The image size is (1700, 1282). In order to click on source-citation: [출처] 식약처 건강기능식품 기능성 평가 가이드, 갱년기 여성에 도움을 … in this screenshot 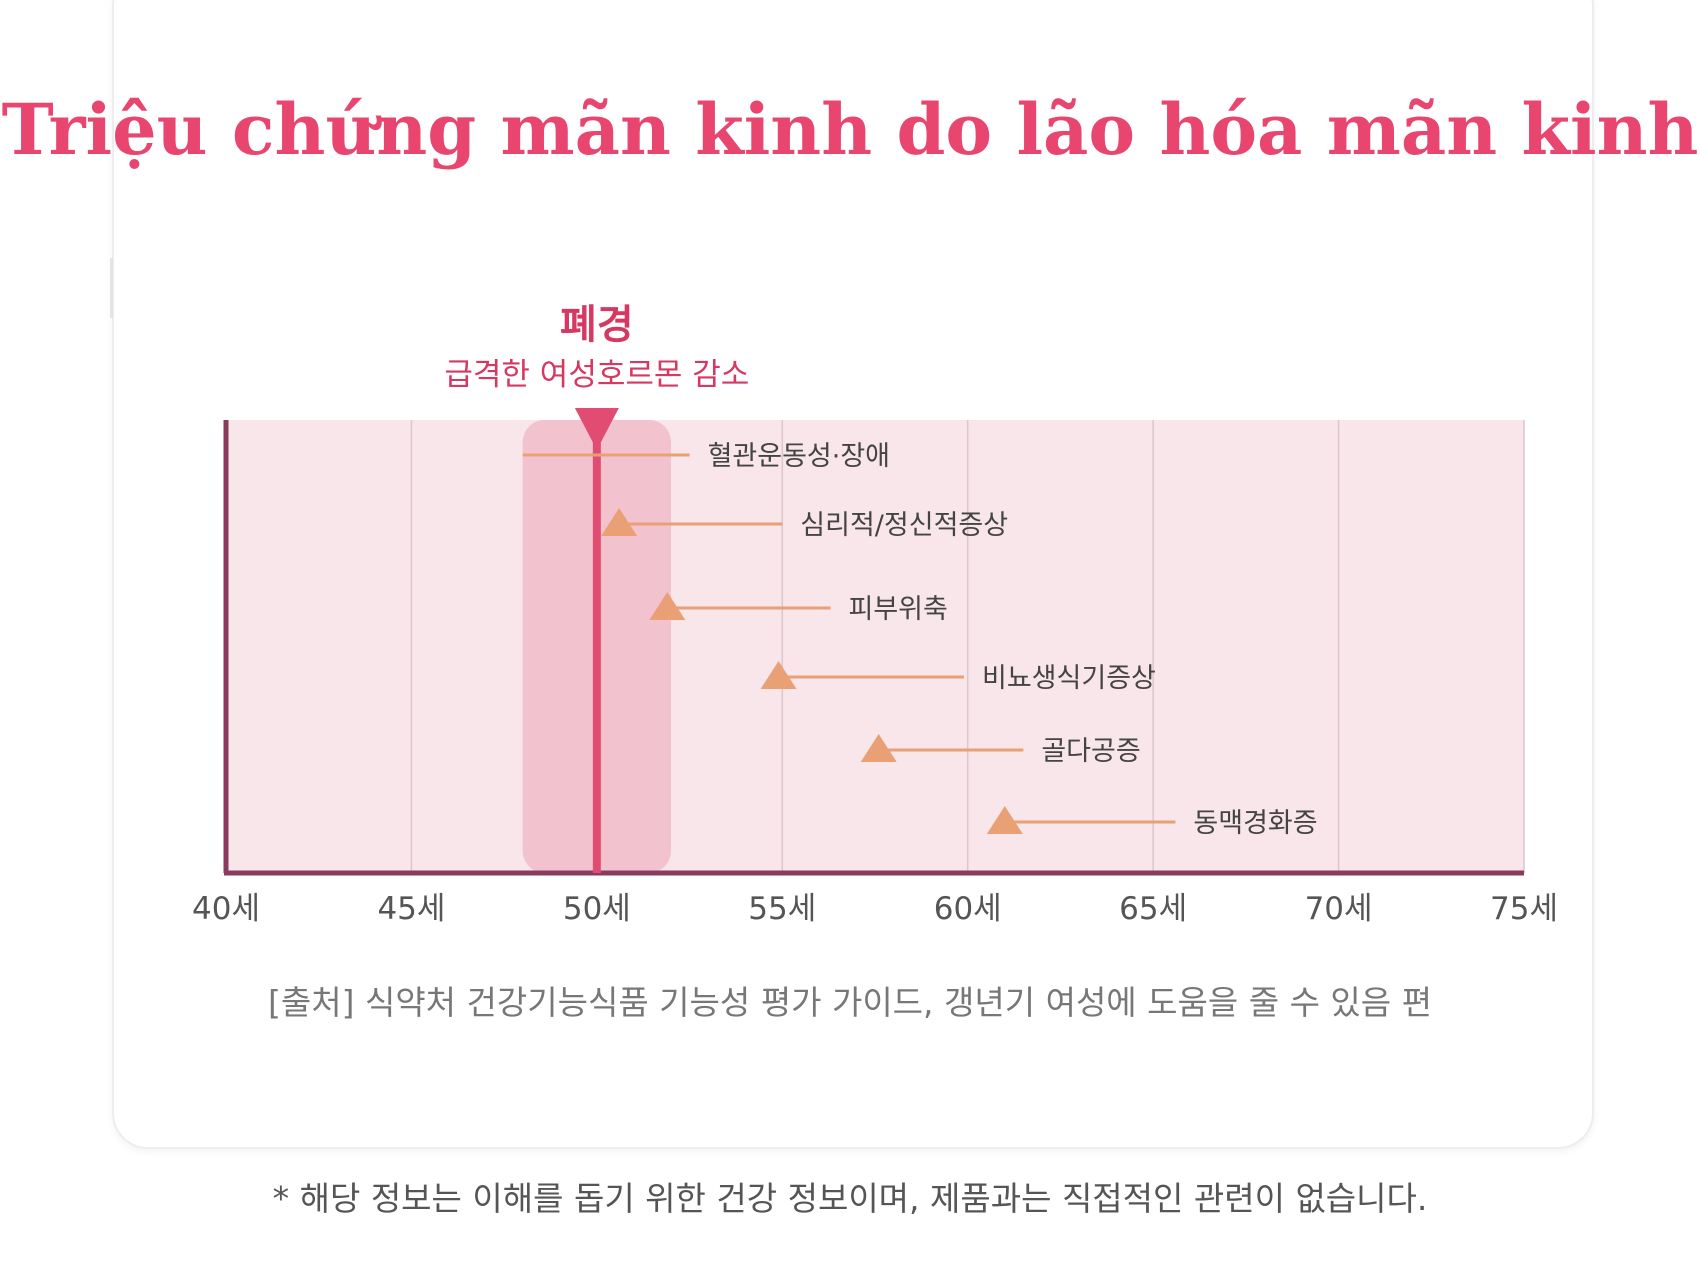, I will do `click(850, 1002)`.